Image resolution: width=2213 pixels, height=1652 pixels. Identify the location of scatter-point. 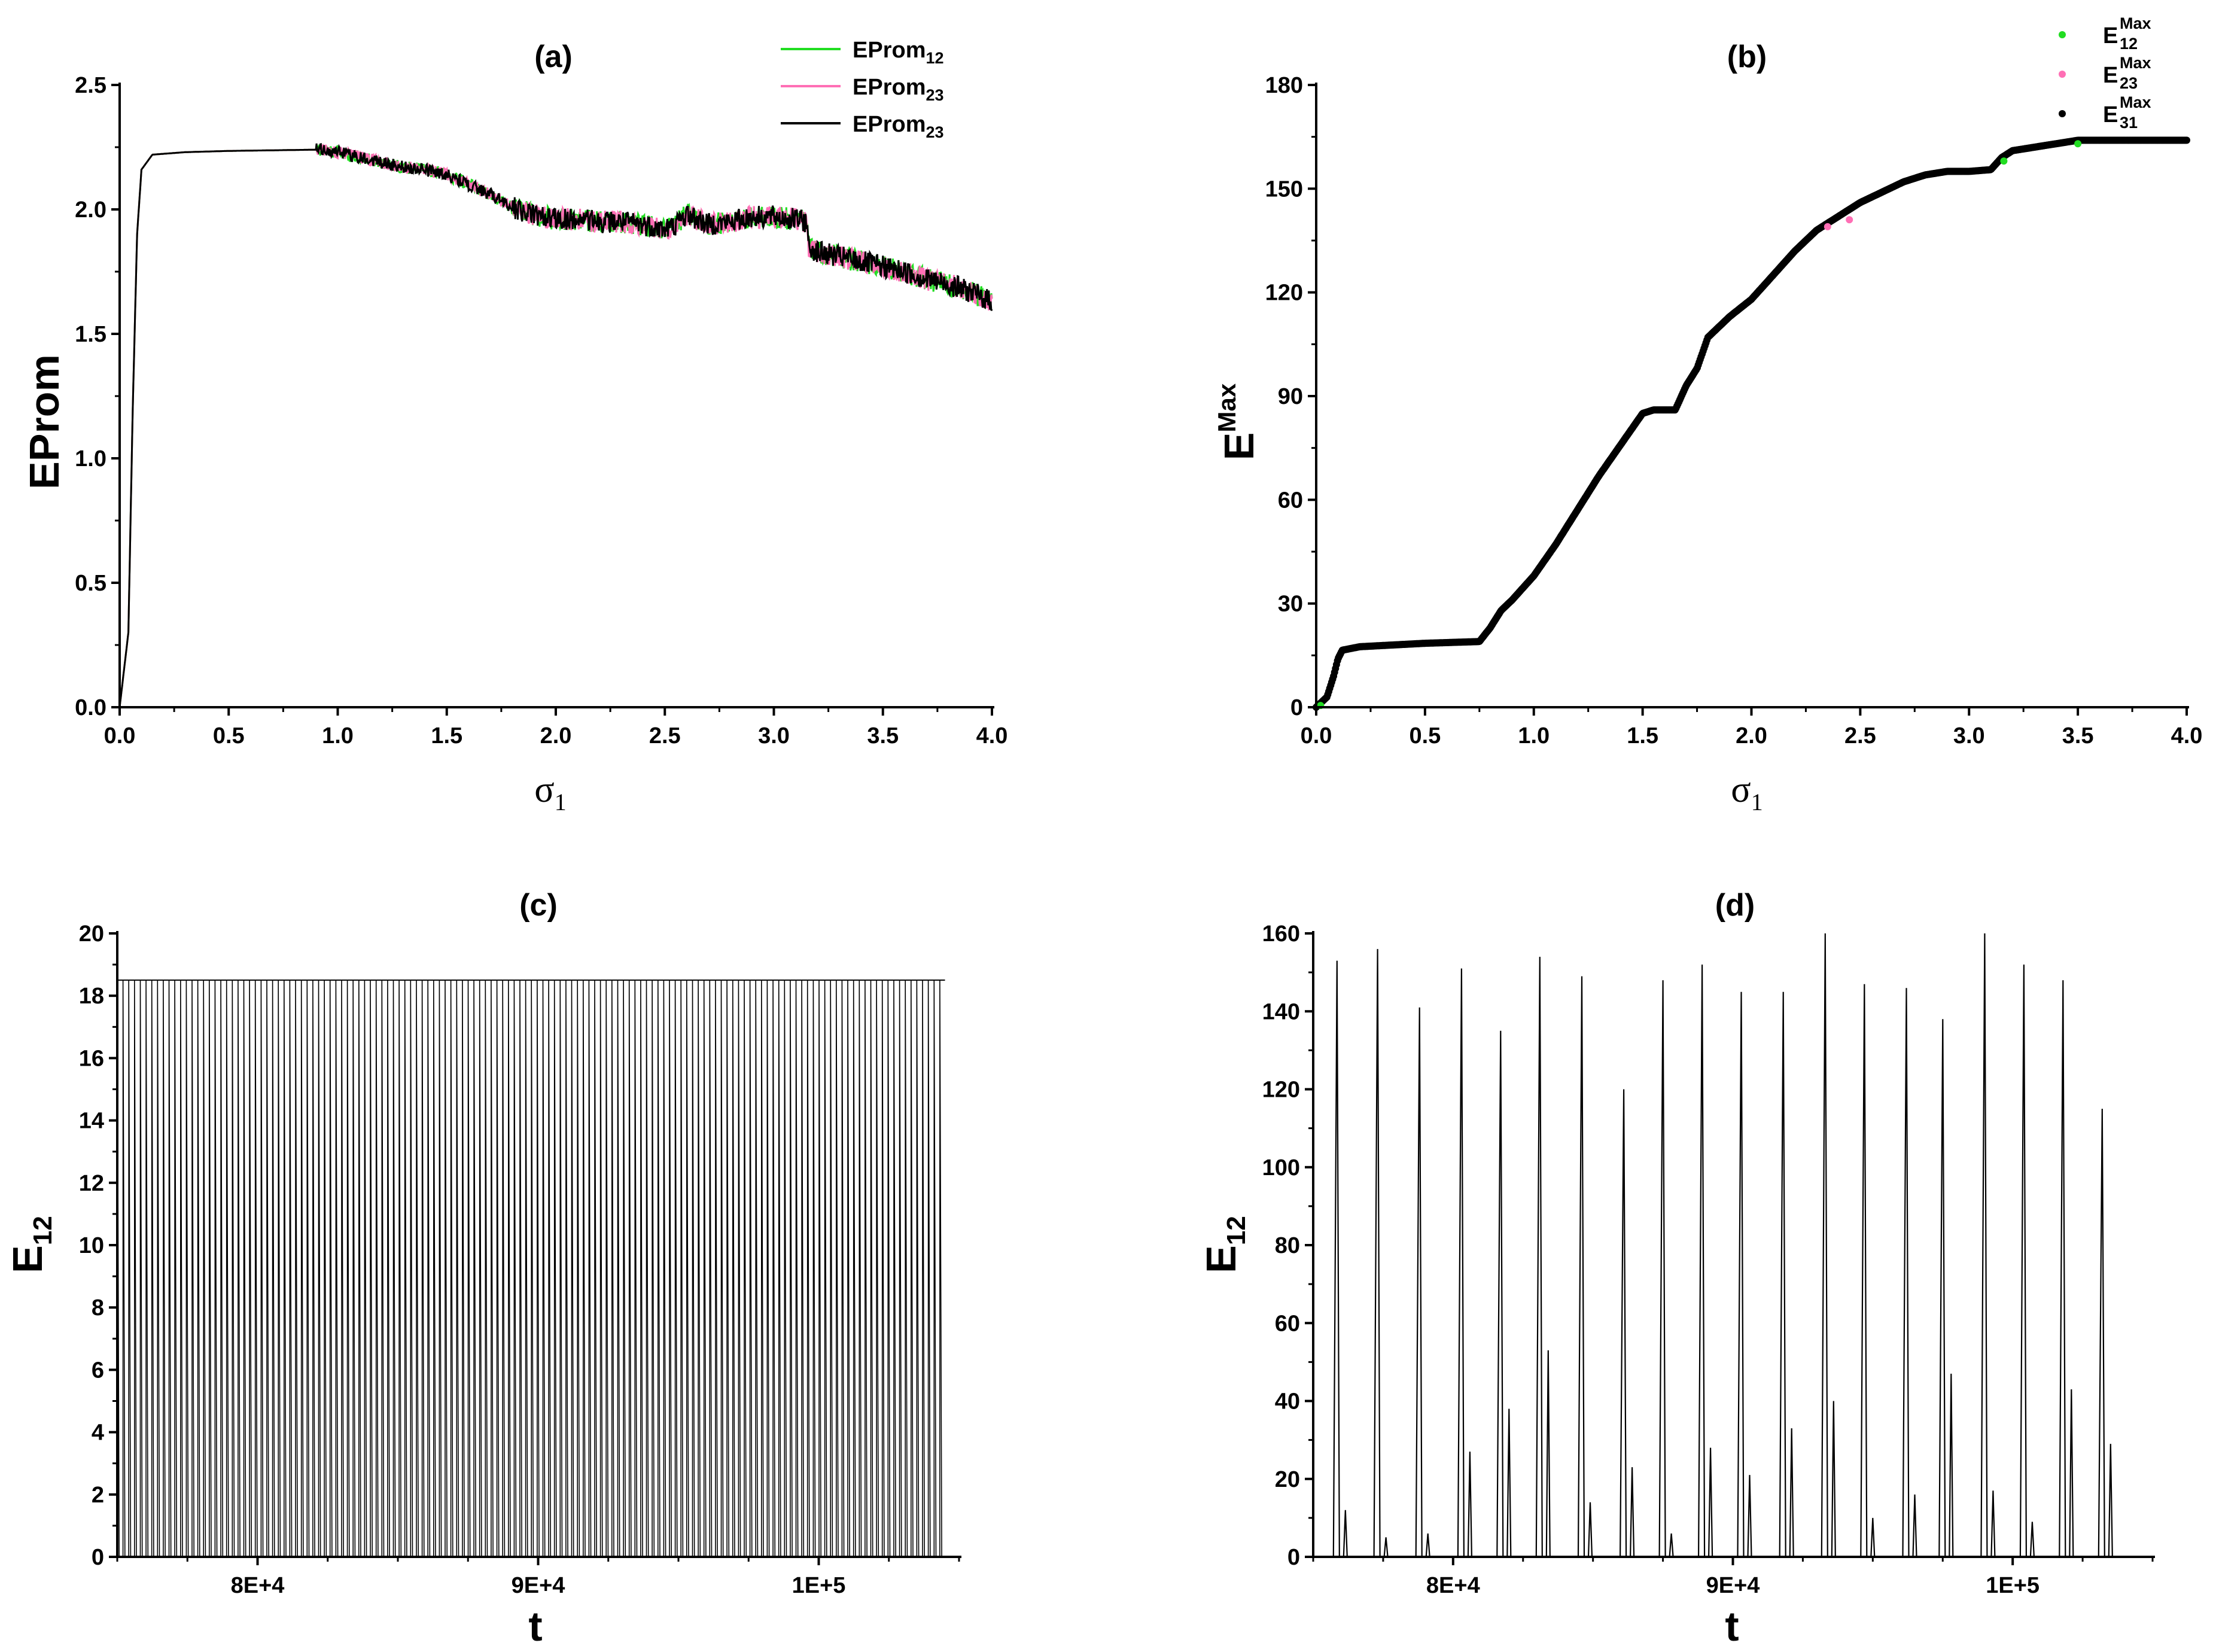
(2186, 140).